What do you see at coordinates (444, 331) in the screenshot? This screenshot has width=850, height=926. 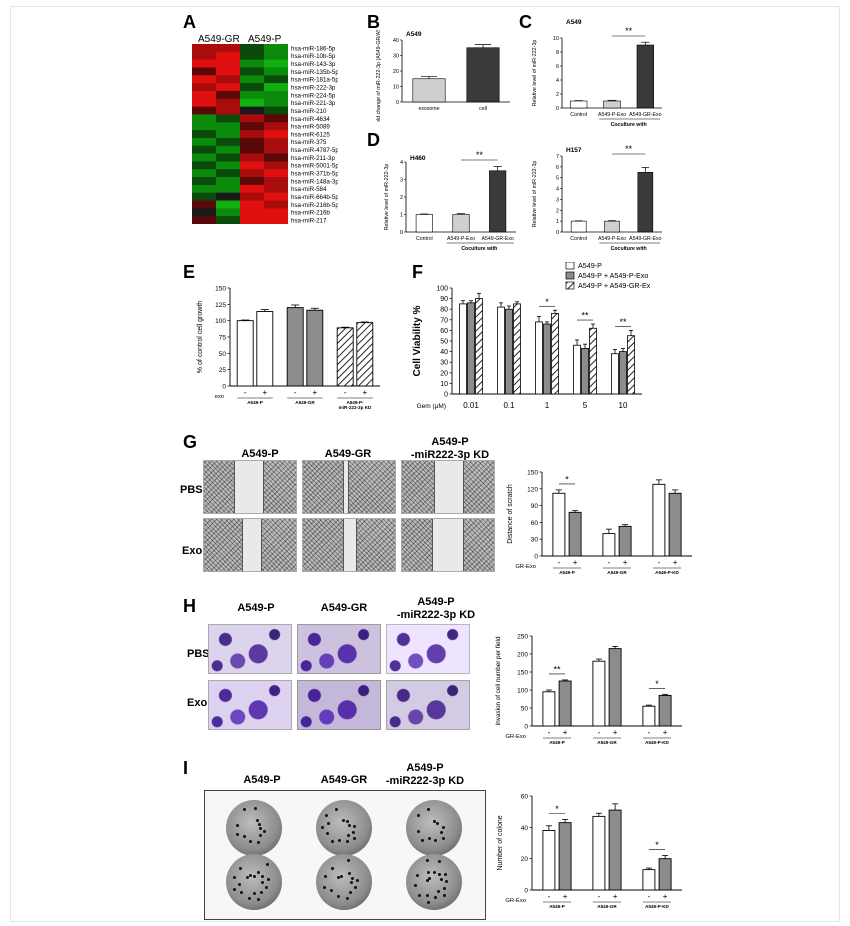 I see `y-tick-label: 60` at bounding box center [444, 331].